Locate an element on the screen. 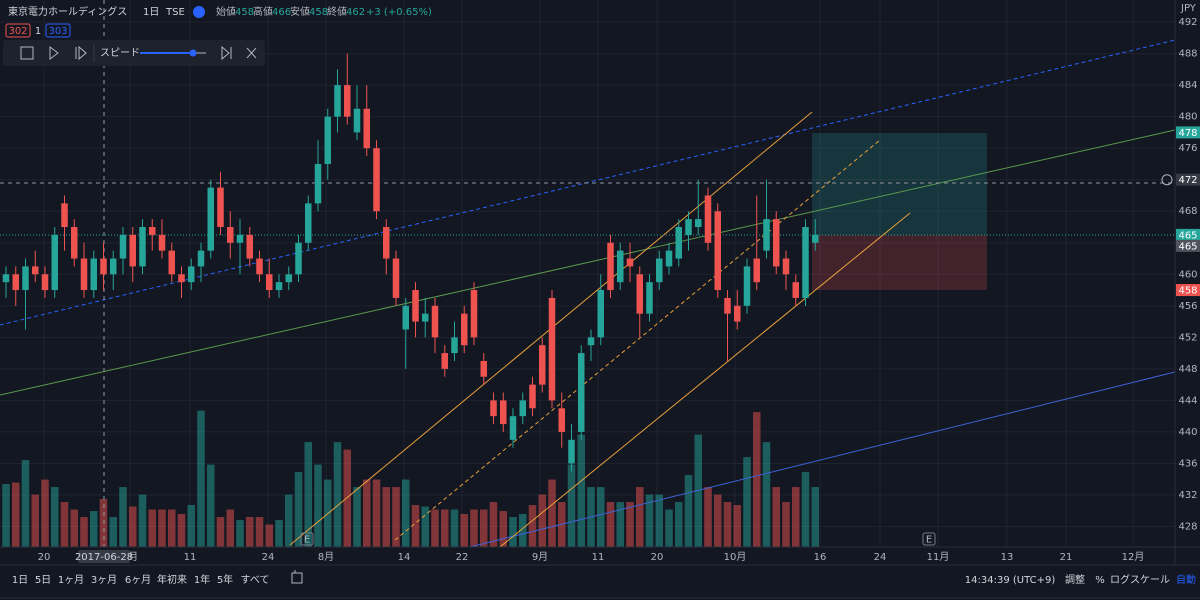 The image size is (1200, 600). sell-price: 302 is located at coordinates (17, 31).